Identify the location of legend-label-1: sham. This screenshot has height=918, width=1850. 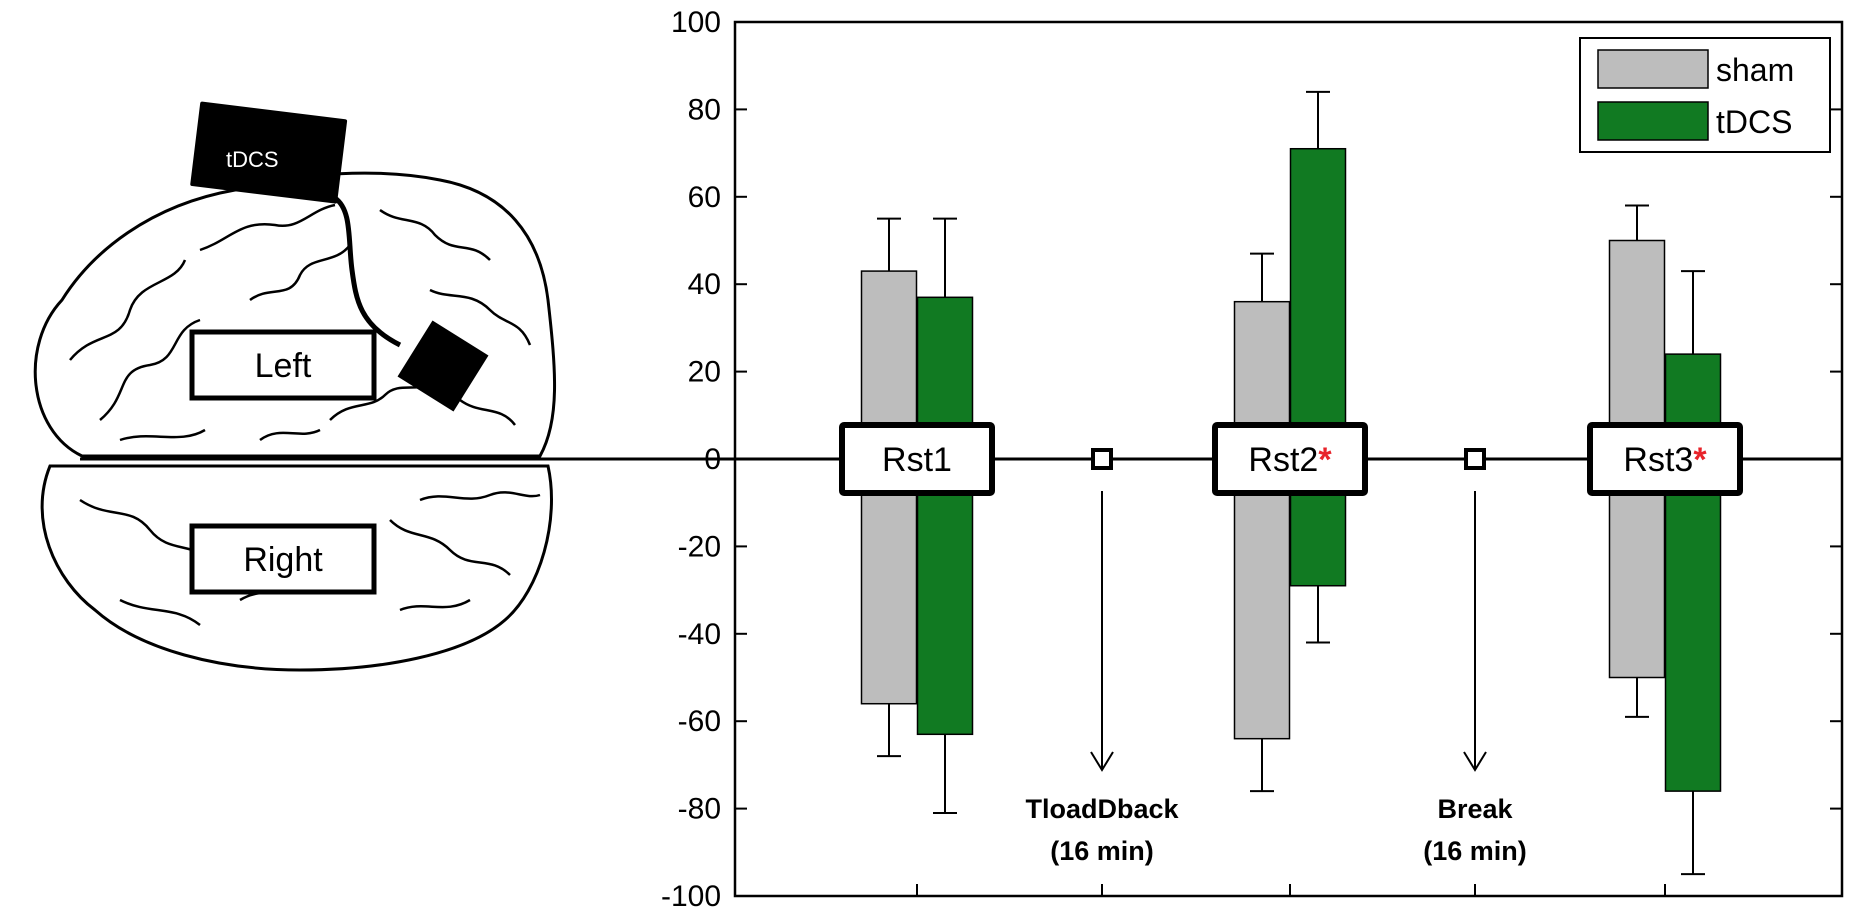
(1755, 70).